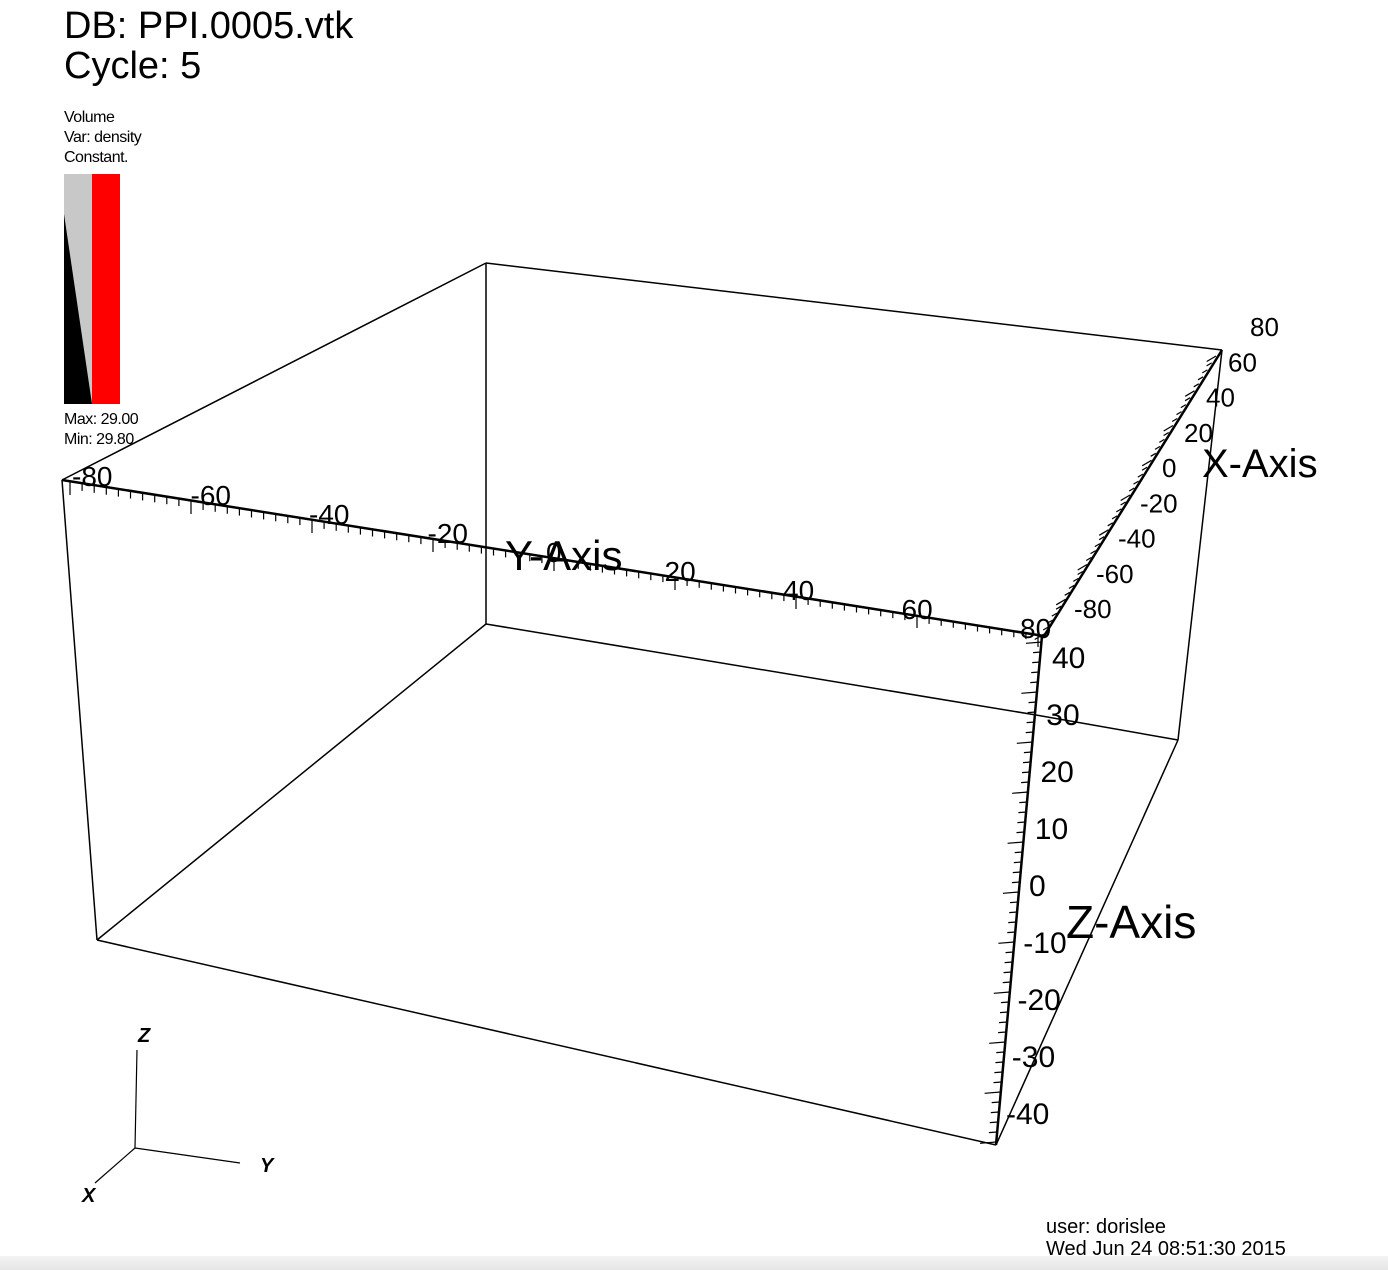  What do you see at coordinates (1033, 1057) in the screenshot?
I see `z-tick-label: -30` at bounding box center [1033, 1057].